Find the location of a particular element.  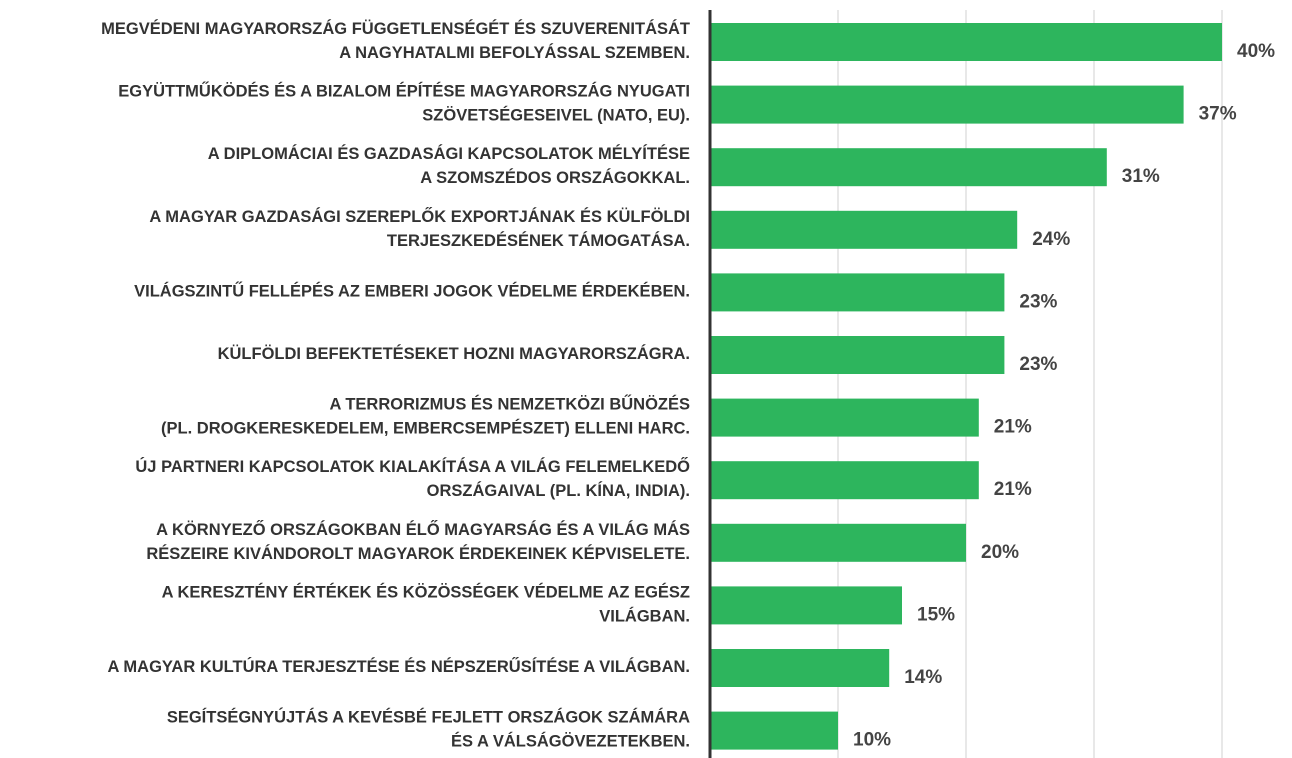

value-label: 15% is located at coordinates (936, 614).